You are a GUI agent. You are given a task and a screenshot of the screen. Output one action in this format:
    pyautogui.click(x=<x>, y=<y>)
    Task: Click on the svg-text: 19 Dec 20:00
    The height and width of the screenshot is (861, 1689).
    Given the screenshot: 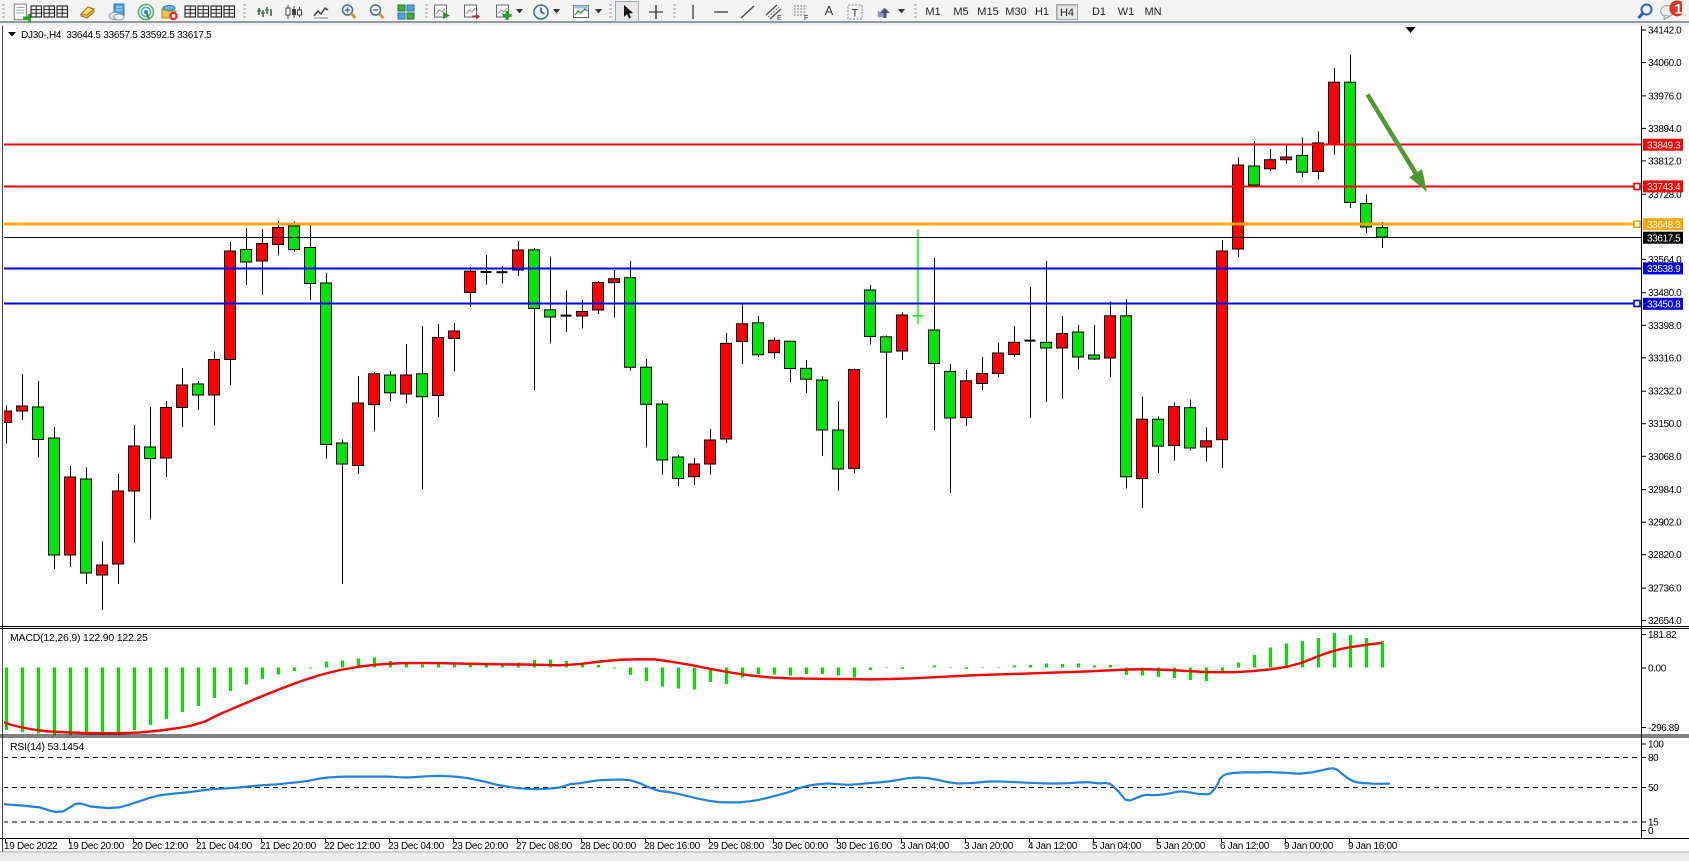 What is the action you would take?
    pyautogui.click(x=96, y=846)
    